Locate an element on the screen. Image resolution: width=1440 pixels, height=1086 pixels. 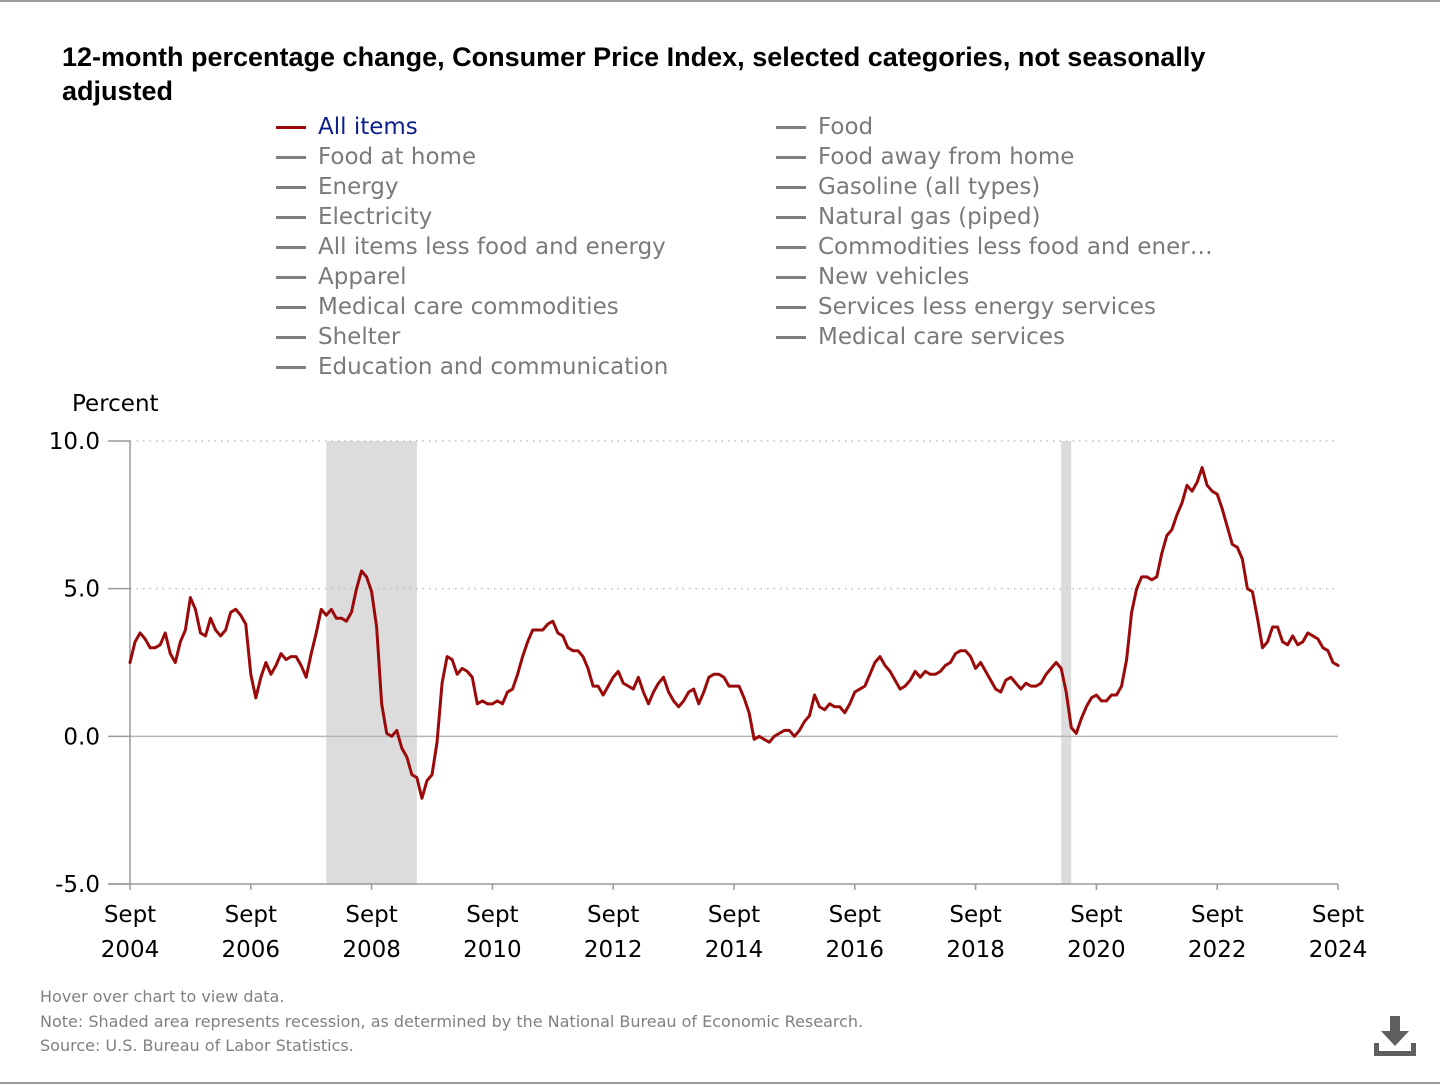
x-tick-year: 2020 is located at coordinates (1096, 950).